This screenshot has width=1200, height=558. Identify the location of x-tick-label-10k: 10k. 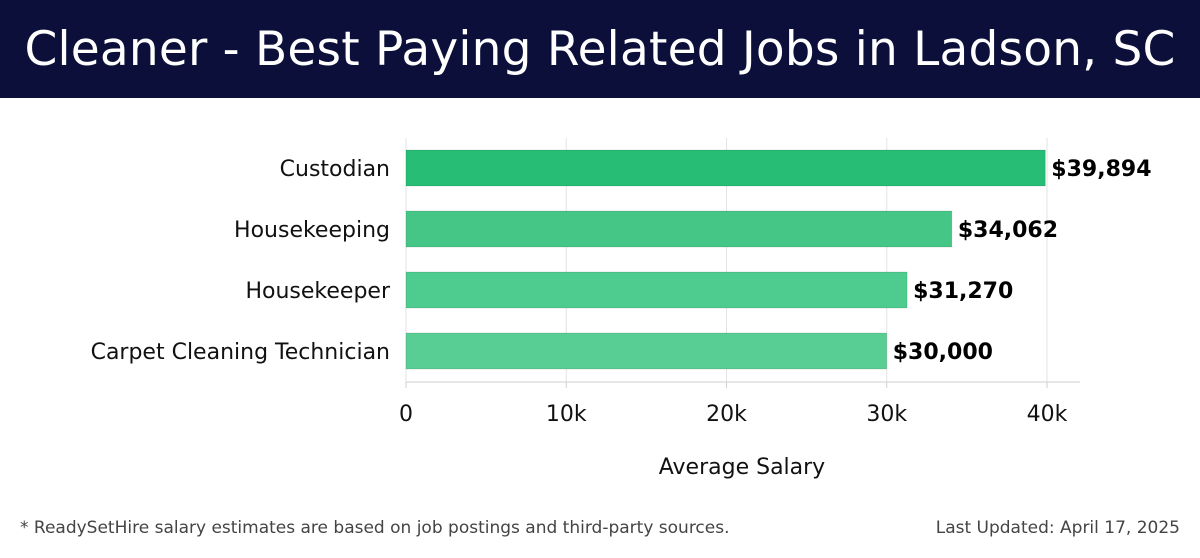
(566, 414).